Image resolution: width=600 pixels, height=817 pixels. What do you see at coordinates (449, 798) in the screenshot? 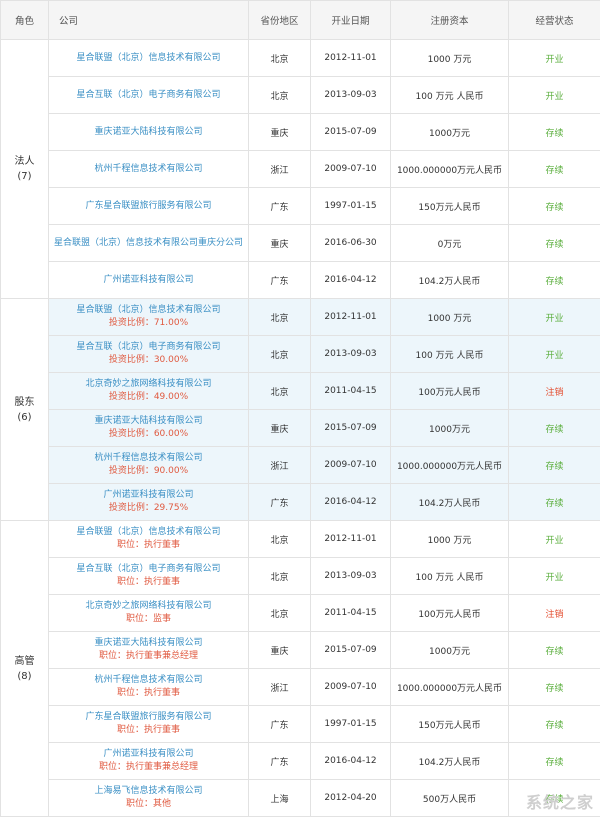
I see `capital-cell: 500万人民币` at bounding box center [449, 798].